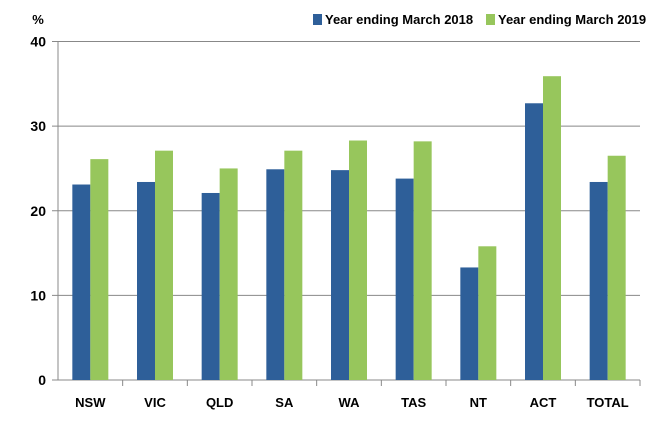 The height and width of the screenshot is (436, 663). Describe the element at coordinates (155, 402) in the screenshot. I see `x-tick-label: VIC` at that location.